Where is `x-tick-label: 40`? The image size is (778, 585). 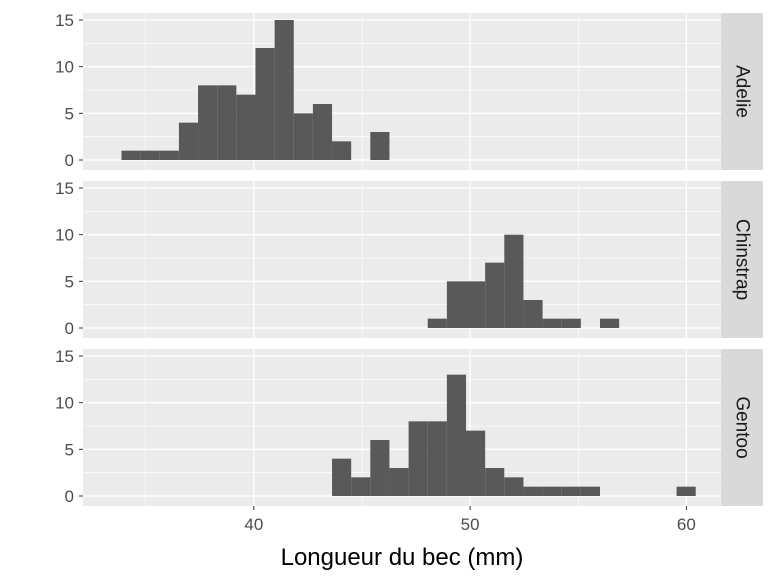 x-tick-label: 40 is located at coordinates (253, 524).